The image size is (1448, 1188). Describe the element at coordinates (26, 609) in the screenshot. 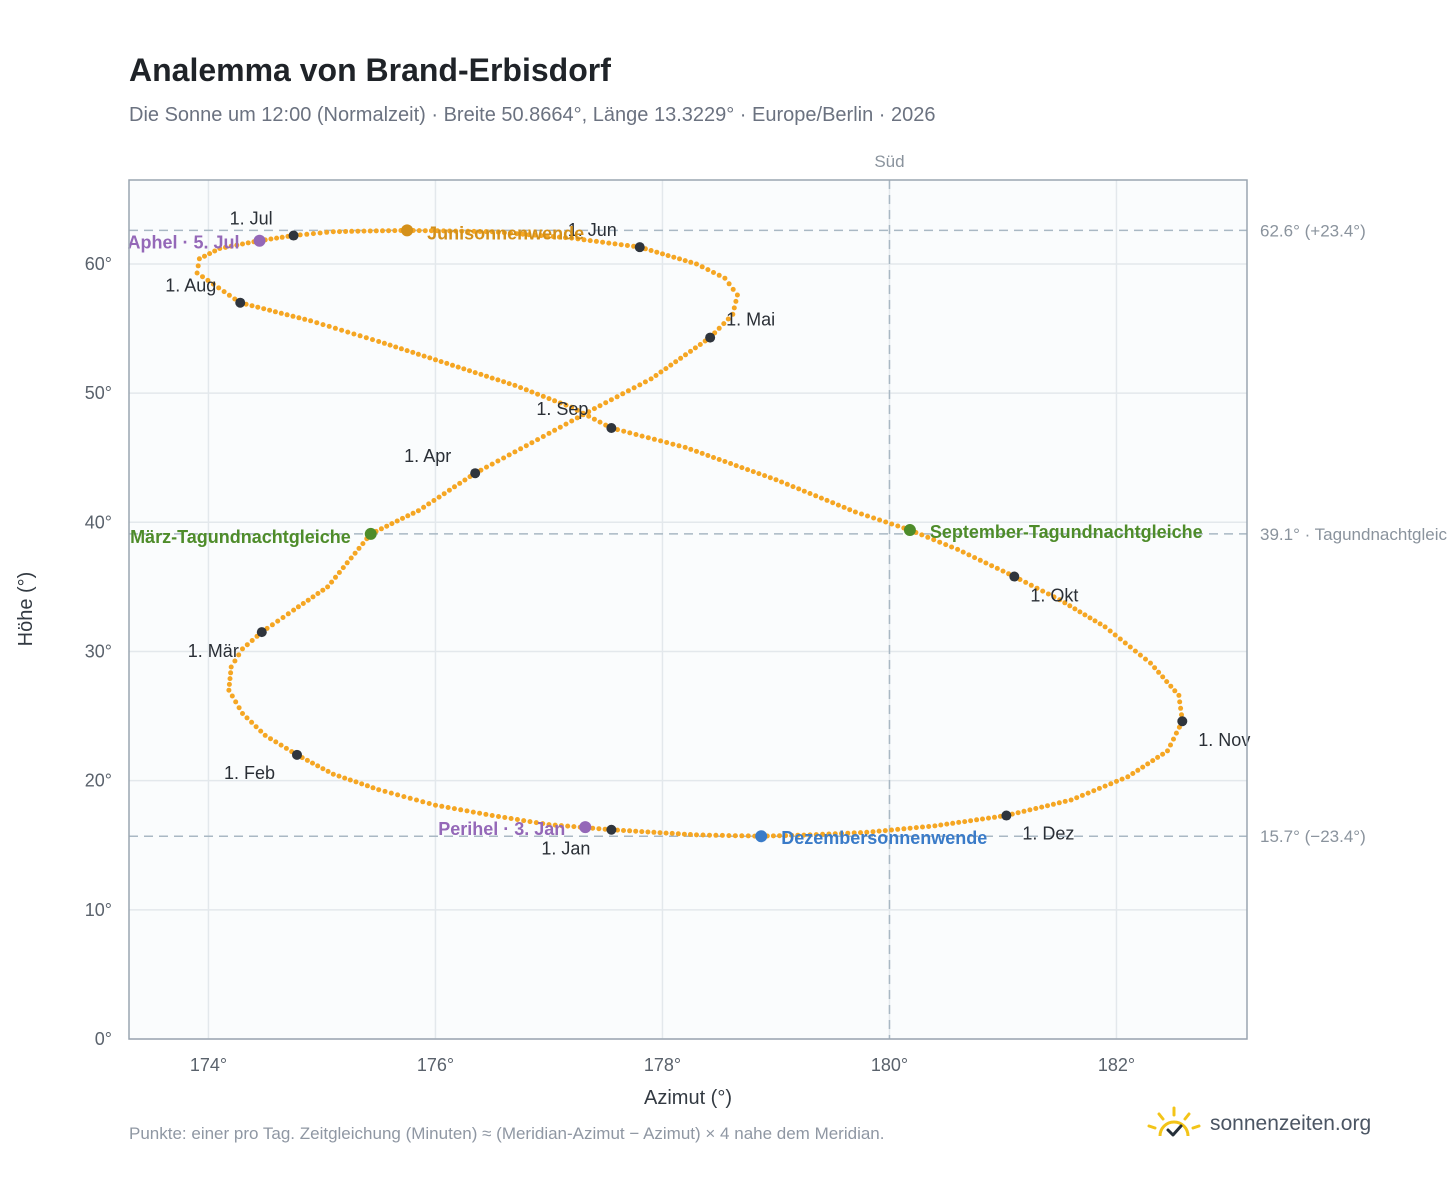

I see `y-axis-label: Höhe (°)` at that location.